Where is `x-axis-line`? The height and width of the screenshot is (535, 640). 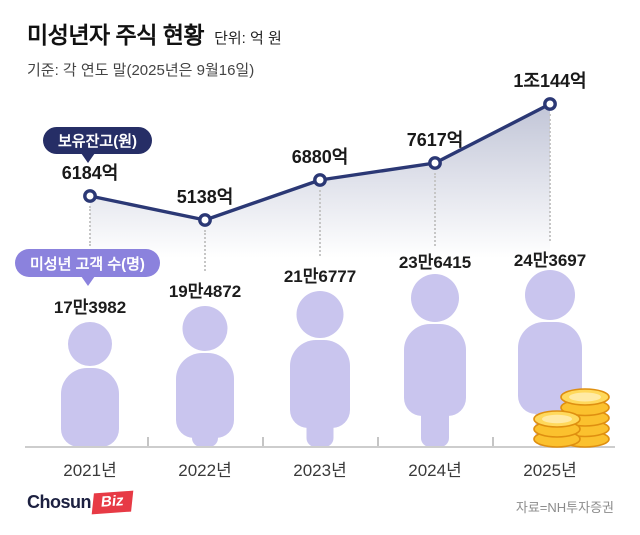
x-axis-line is located at coordinates (320, 447).